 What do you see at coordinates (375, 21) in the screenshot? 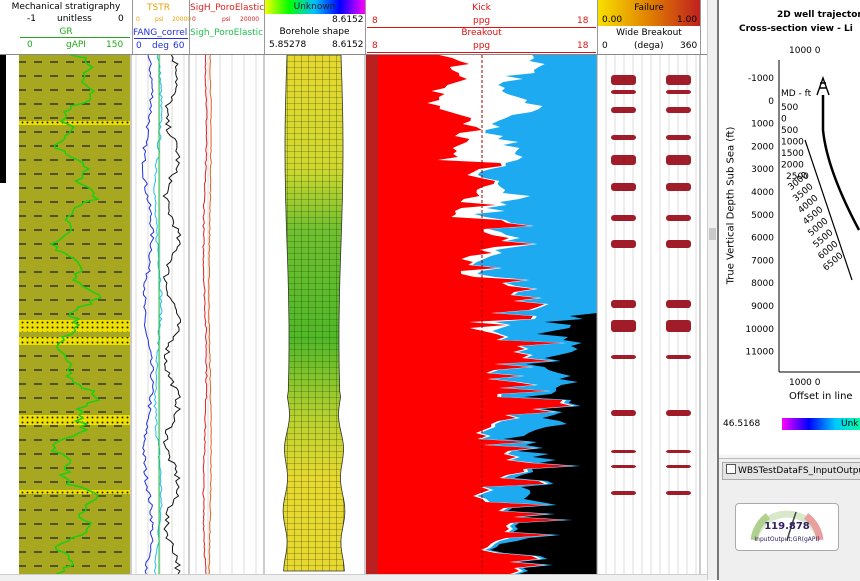
I see `kick-min: 8` at bounding box center [375, 21].